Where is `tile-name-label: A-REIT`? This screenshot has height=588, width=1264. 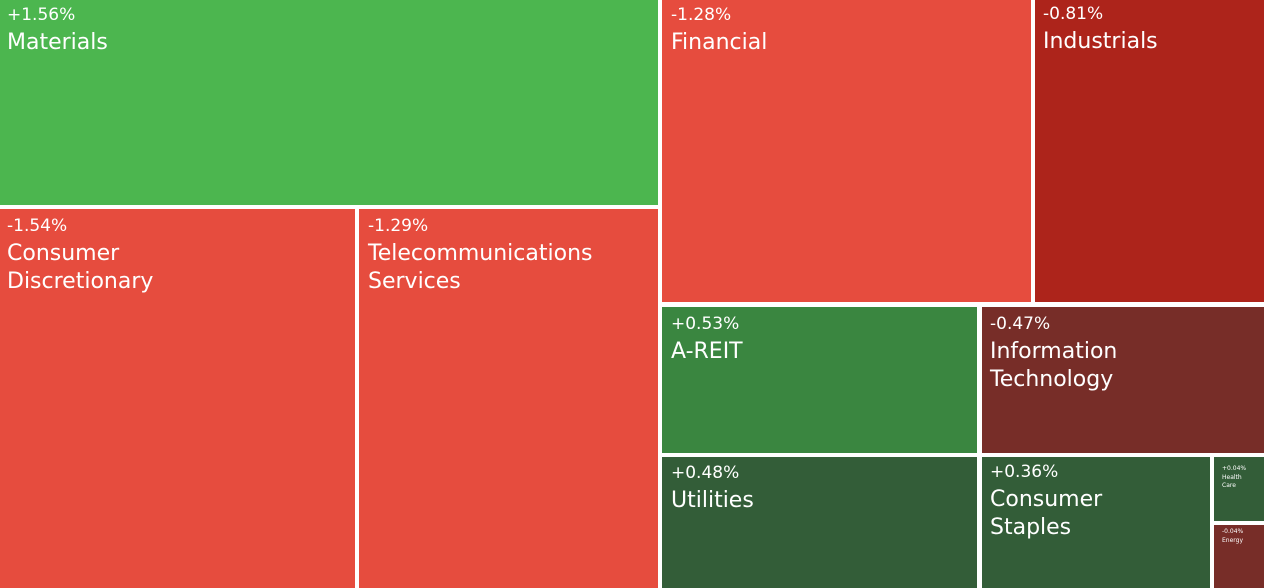
tile-name-label: A-REIT is located at coordinates (707, 351).